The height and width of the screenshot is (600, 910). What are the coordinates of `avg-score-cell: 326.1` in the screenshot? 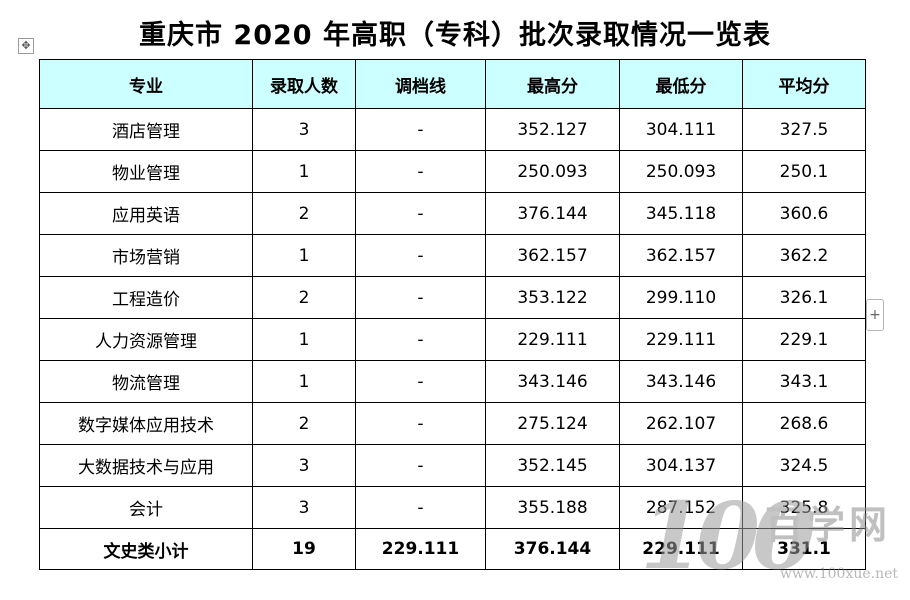 It's located at (804, 297).